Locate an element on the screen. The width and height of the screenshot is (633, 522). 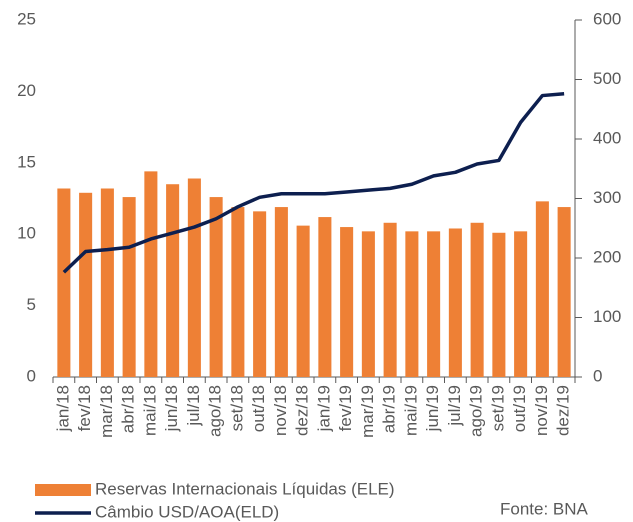
y-tick-label: 15 is located at coordinates (26, 161).